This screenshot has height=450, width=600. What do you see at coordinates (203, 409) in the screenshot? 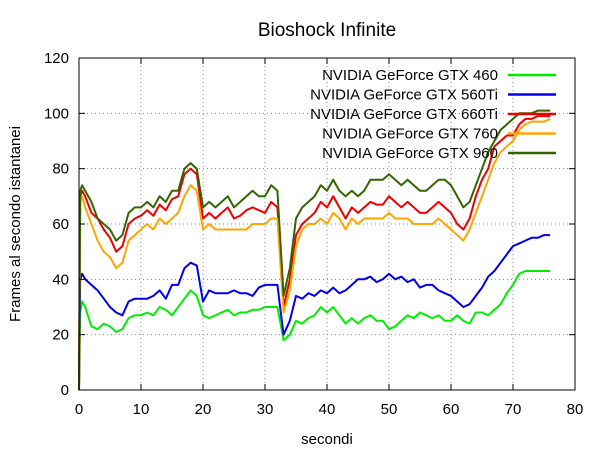
I see `x-tick-label: 20` at bounding box center [203, 409].